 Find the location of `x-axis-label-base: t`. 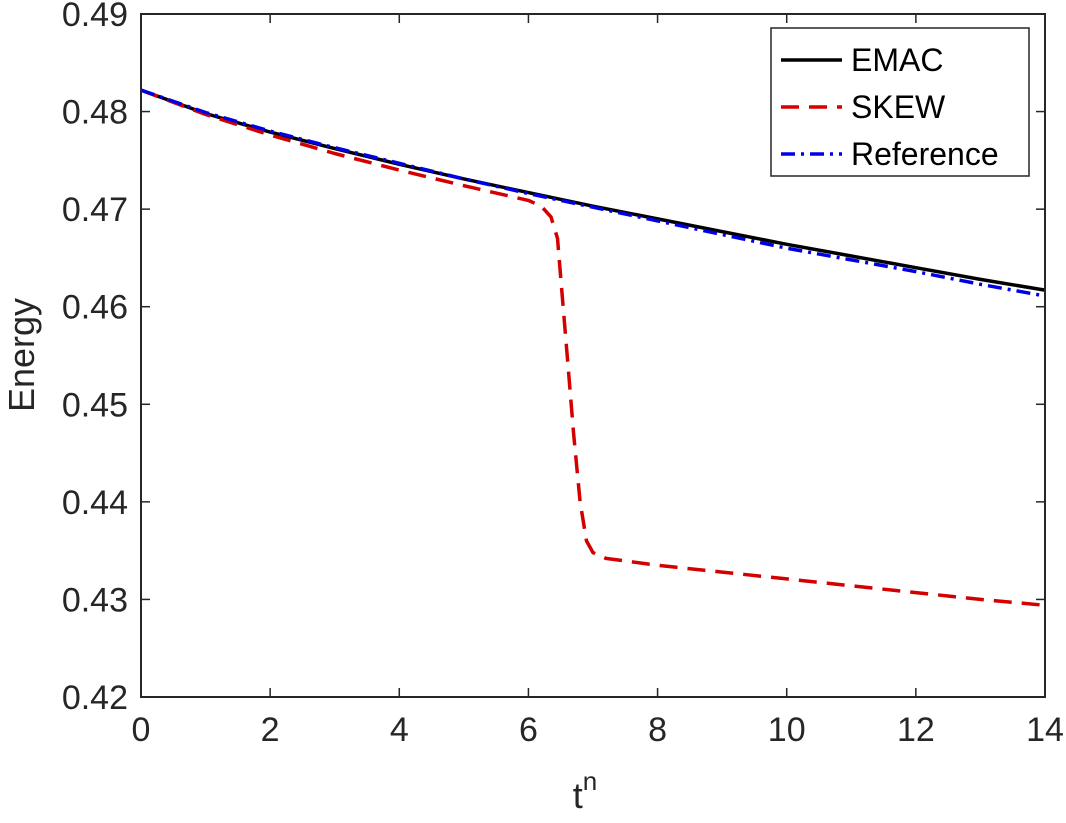

x-axis-label-base: t is located at coordinates (578, 795).